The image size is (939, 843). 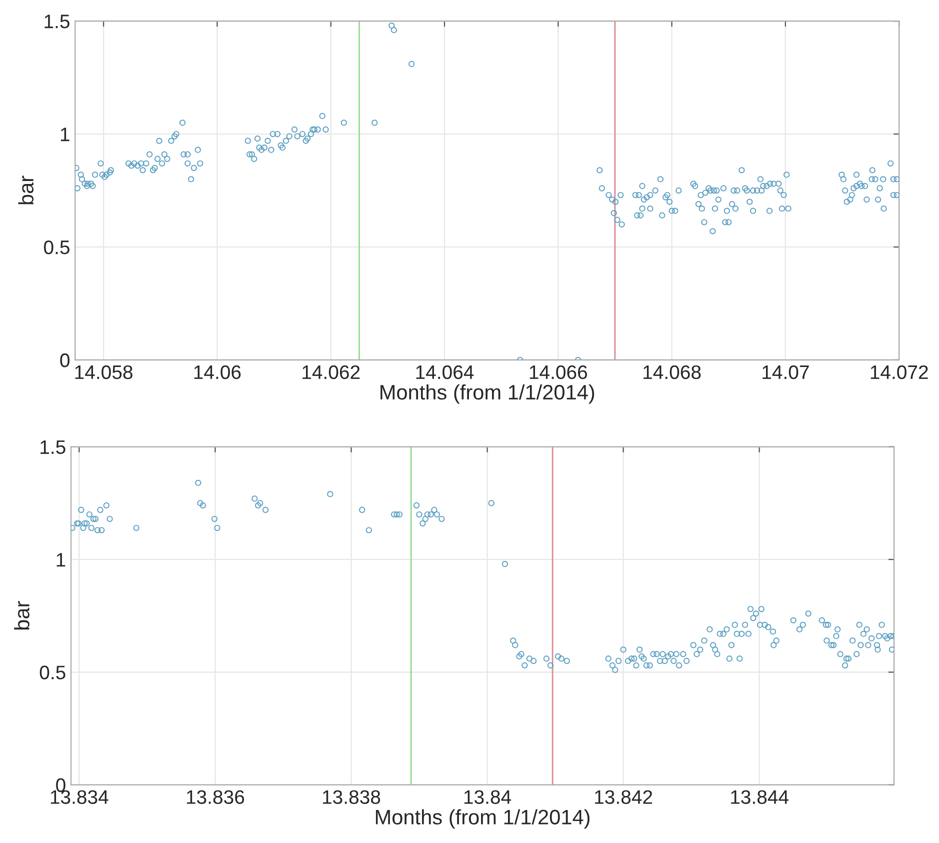 I want to click on x-tick-label: 13.84, so click(x=488, y=797).